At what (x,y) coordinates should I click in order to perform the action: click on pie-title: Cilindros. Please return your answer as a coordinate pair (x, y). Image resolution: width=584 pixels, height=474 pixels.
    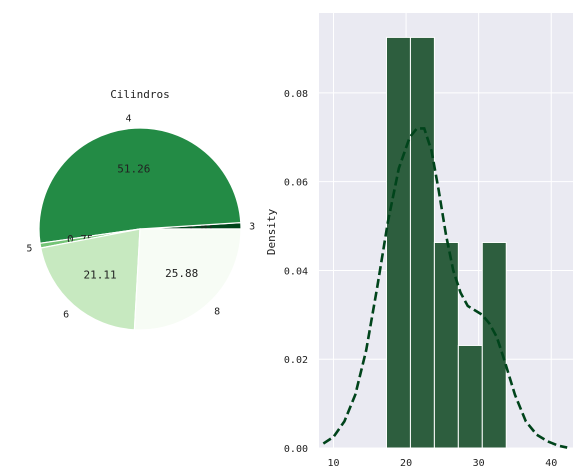
    Looking at the image, I should click on (140, 94).